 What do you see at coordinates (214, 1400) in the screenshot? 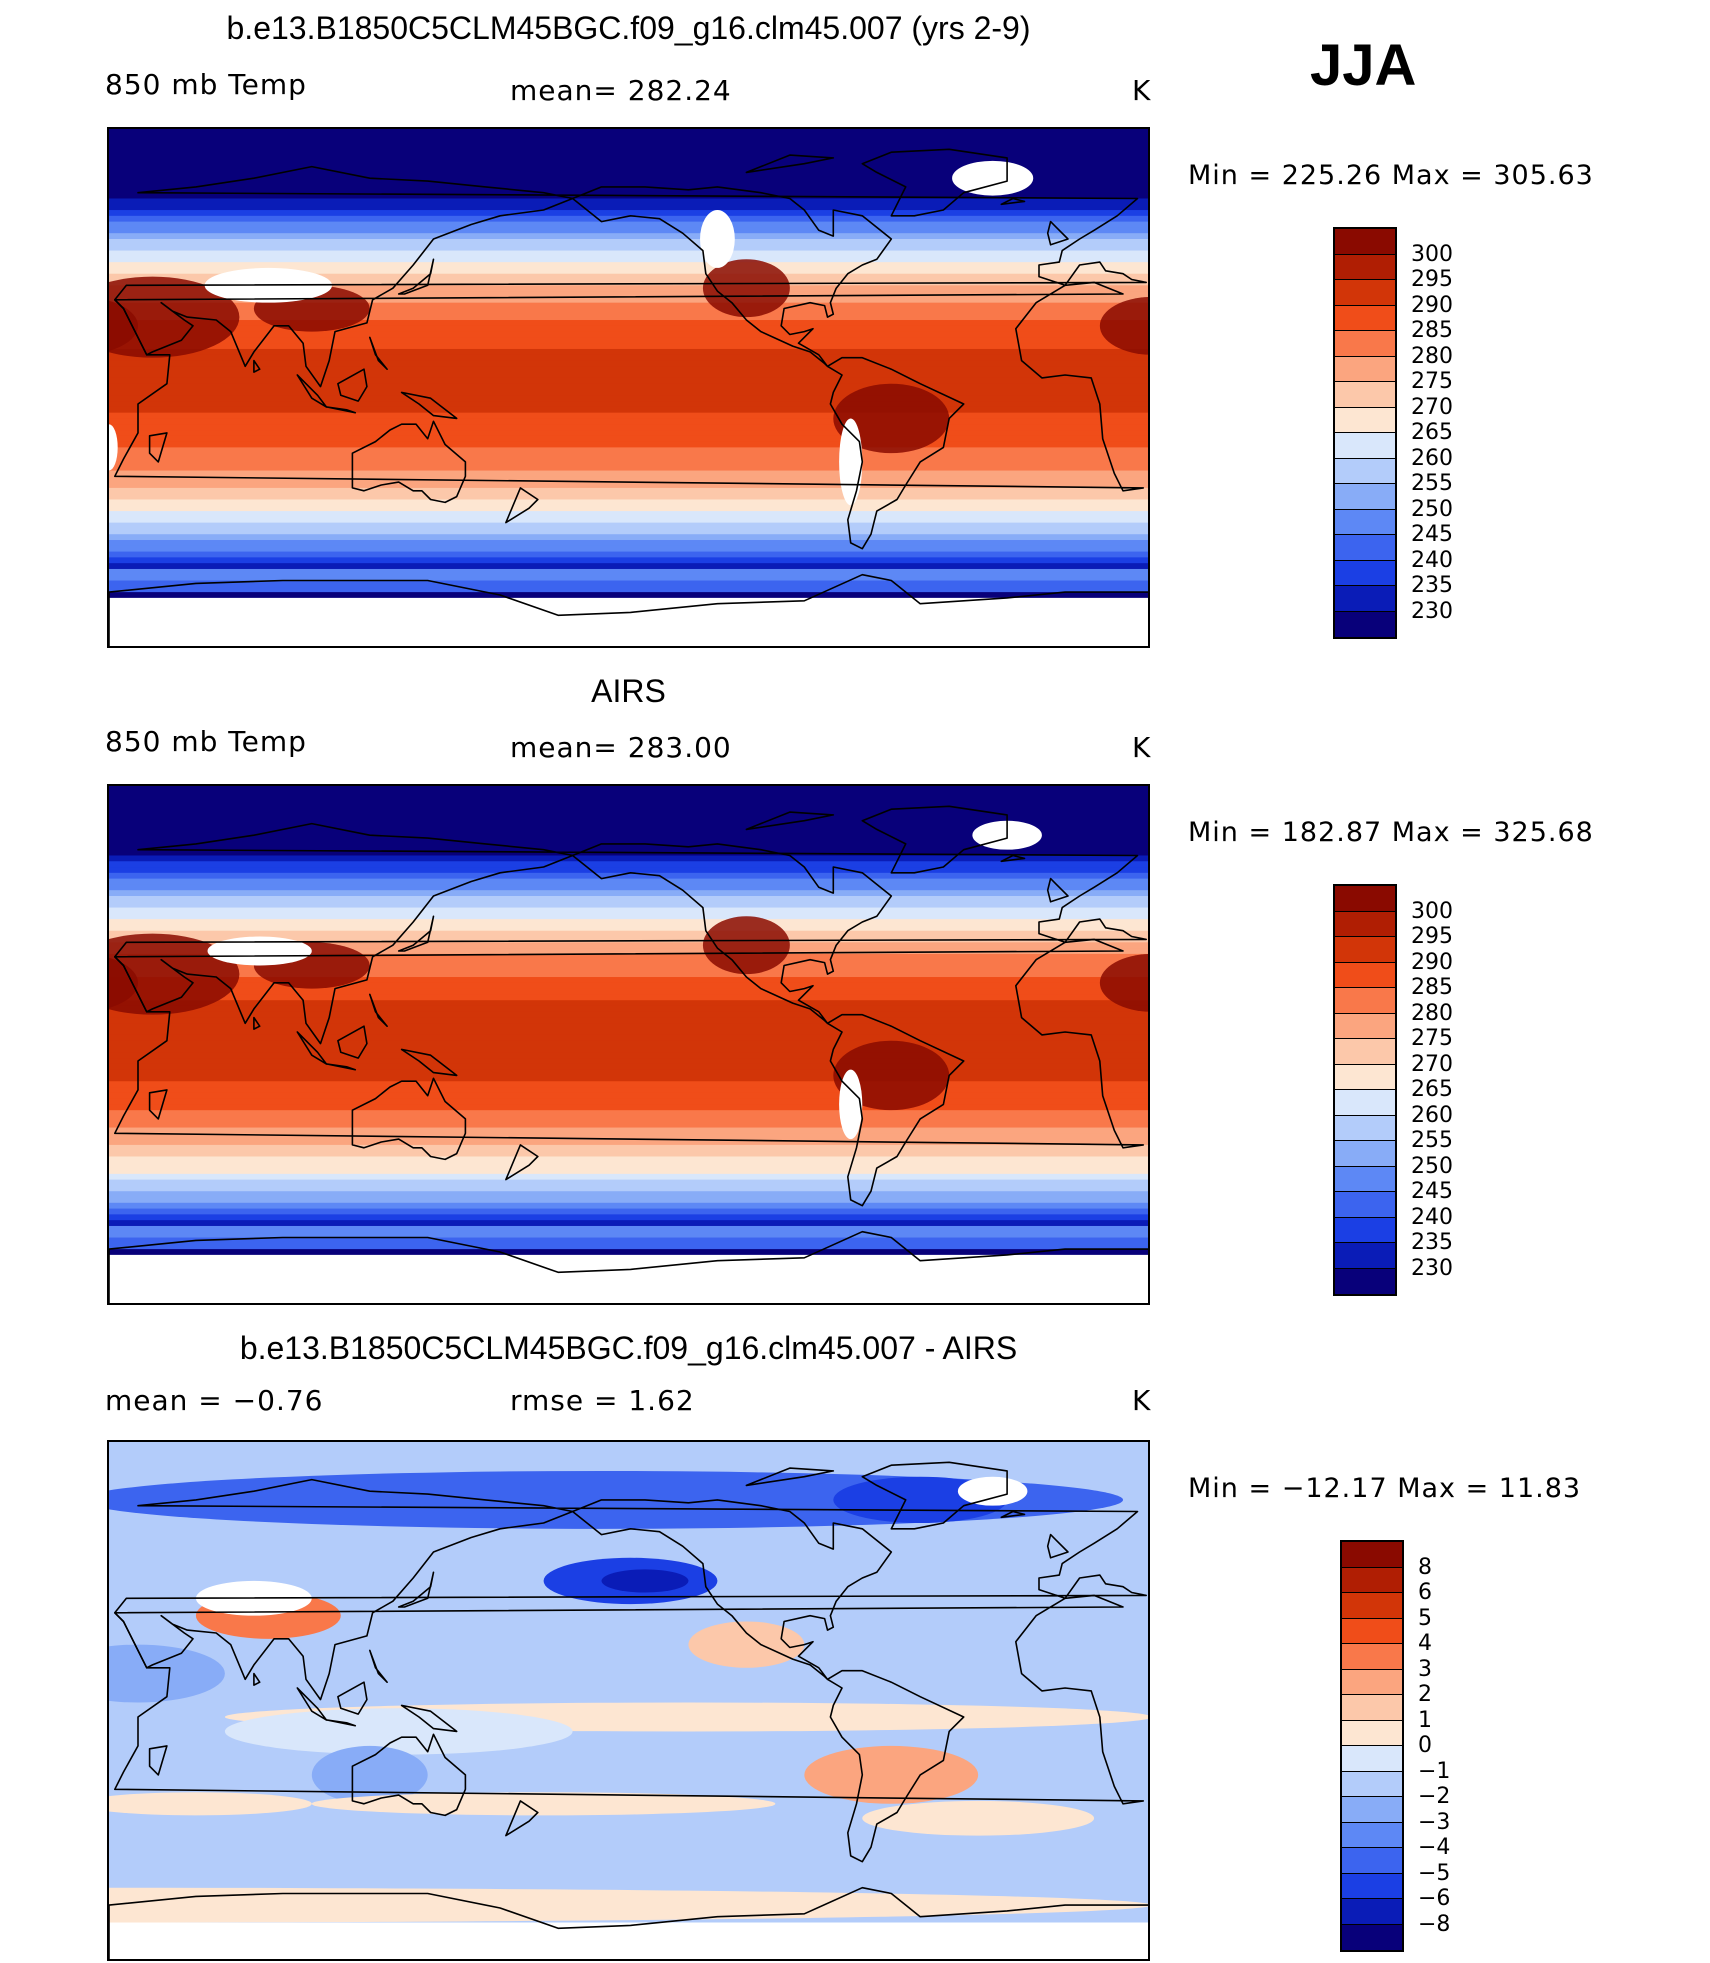
I see `panel3-mean-label: mean = −0.76` at bounding box center [214, 1400].